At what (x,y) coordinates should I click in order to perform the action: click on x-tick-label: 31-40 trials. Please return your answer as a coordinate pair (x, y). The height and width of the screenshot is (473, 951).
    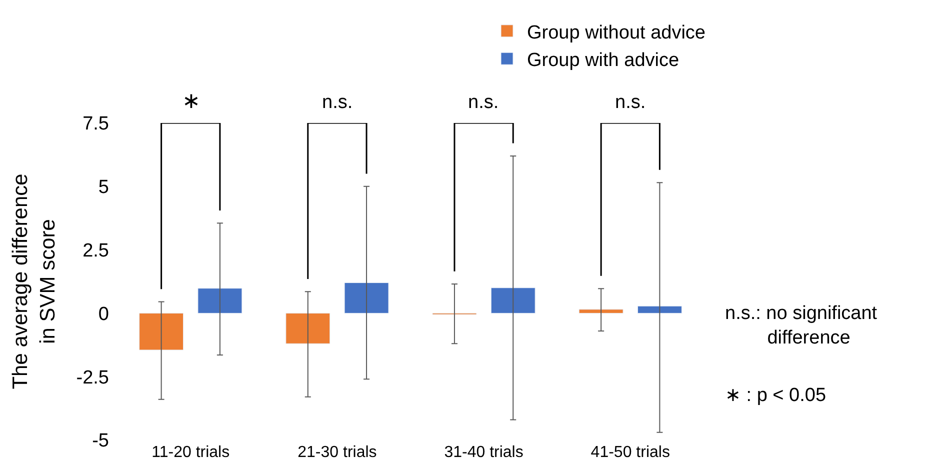
    Looking at the image, I should click on (484, 452).